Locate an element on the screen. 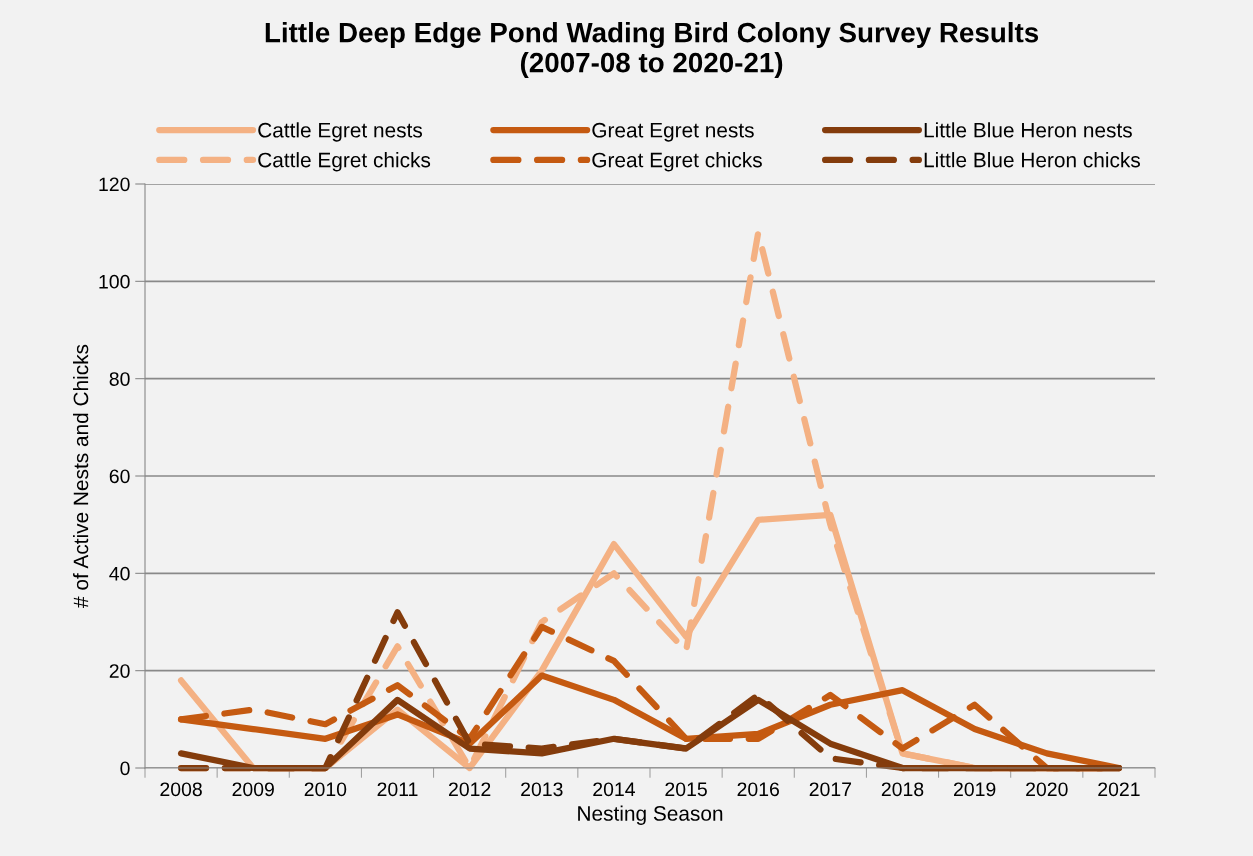 This screenshot has width=1253, height=856. x-tick-label: 2013 is located at coordinates (542, 789).